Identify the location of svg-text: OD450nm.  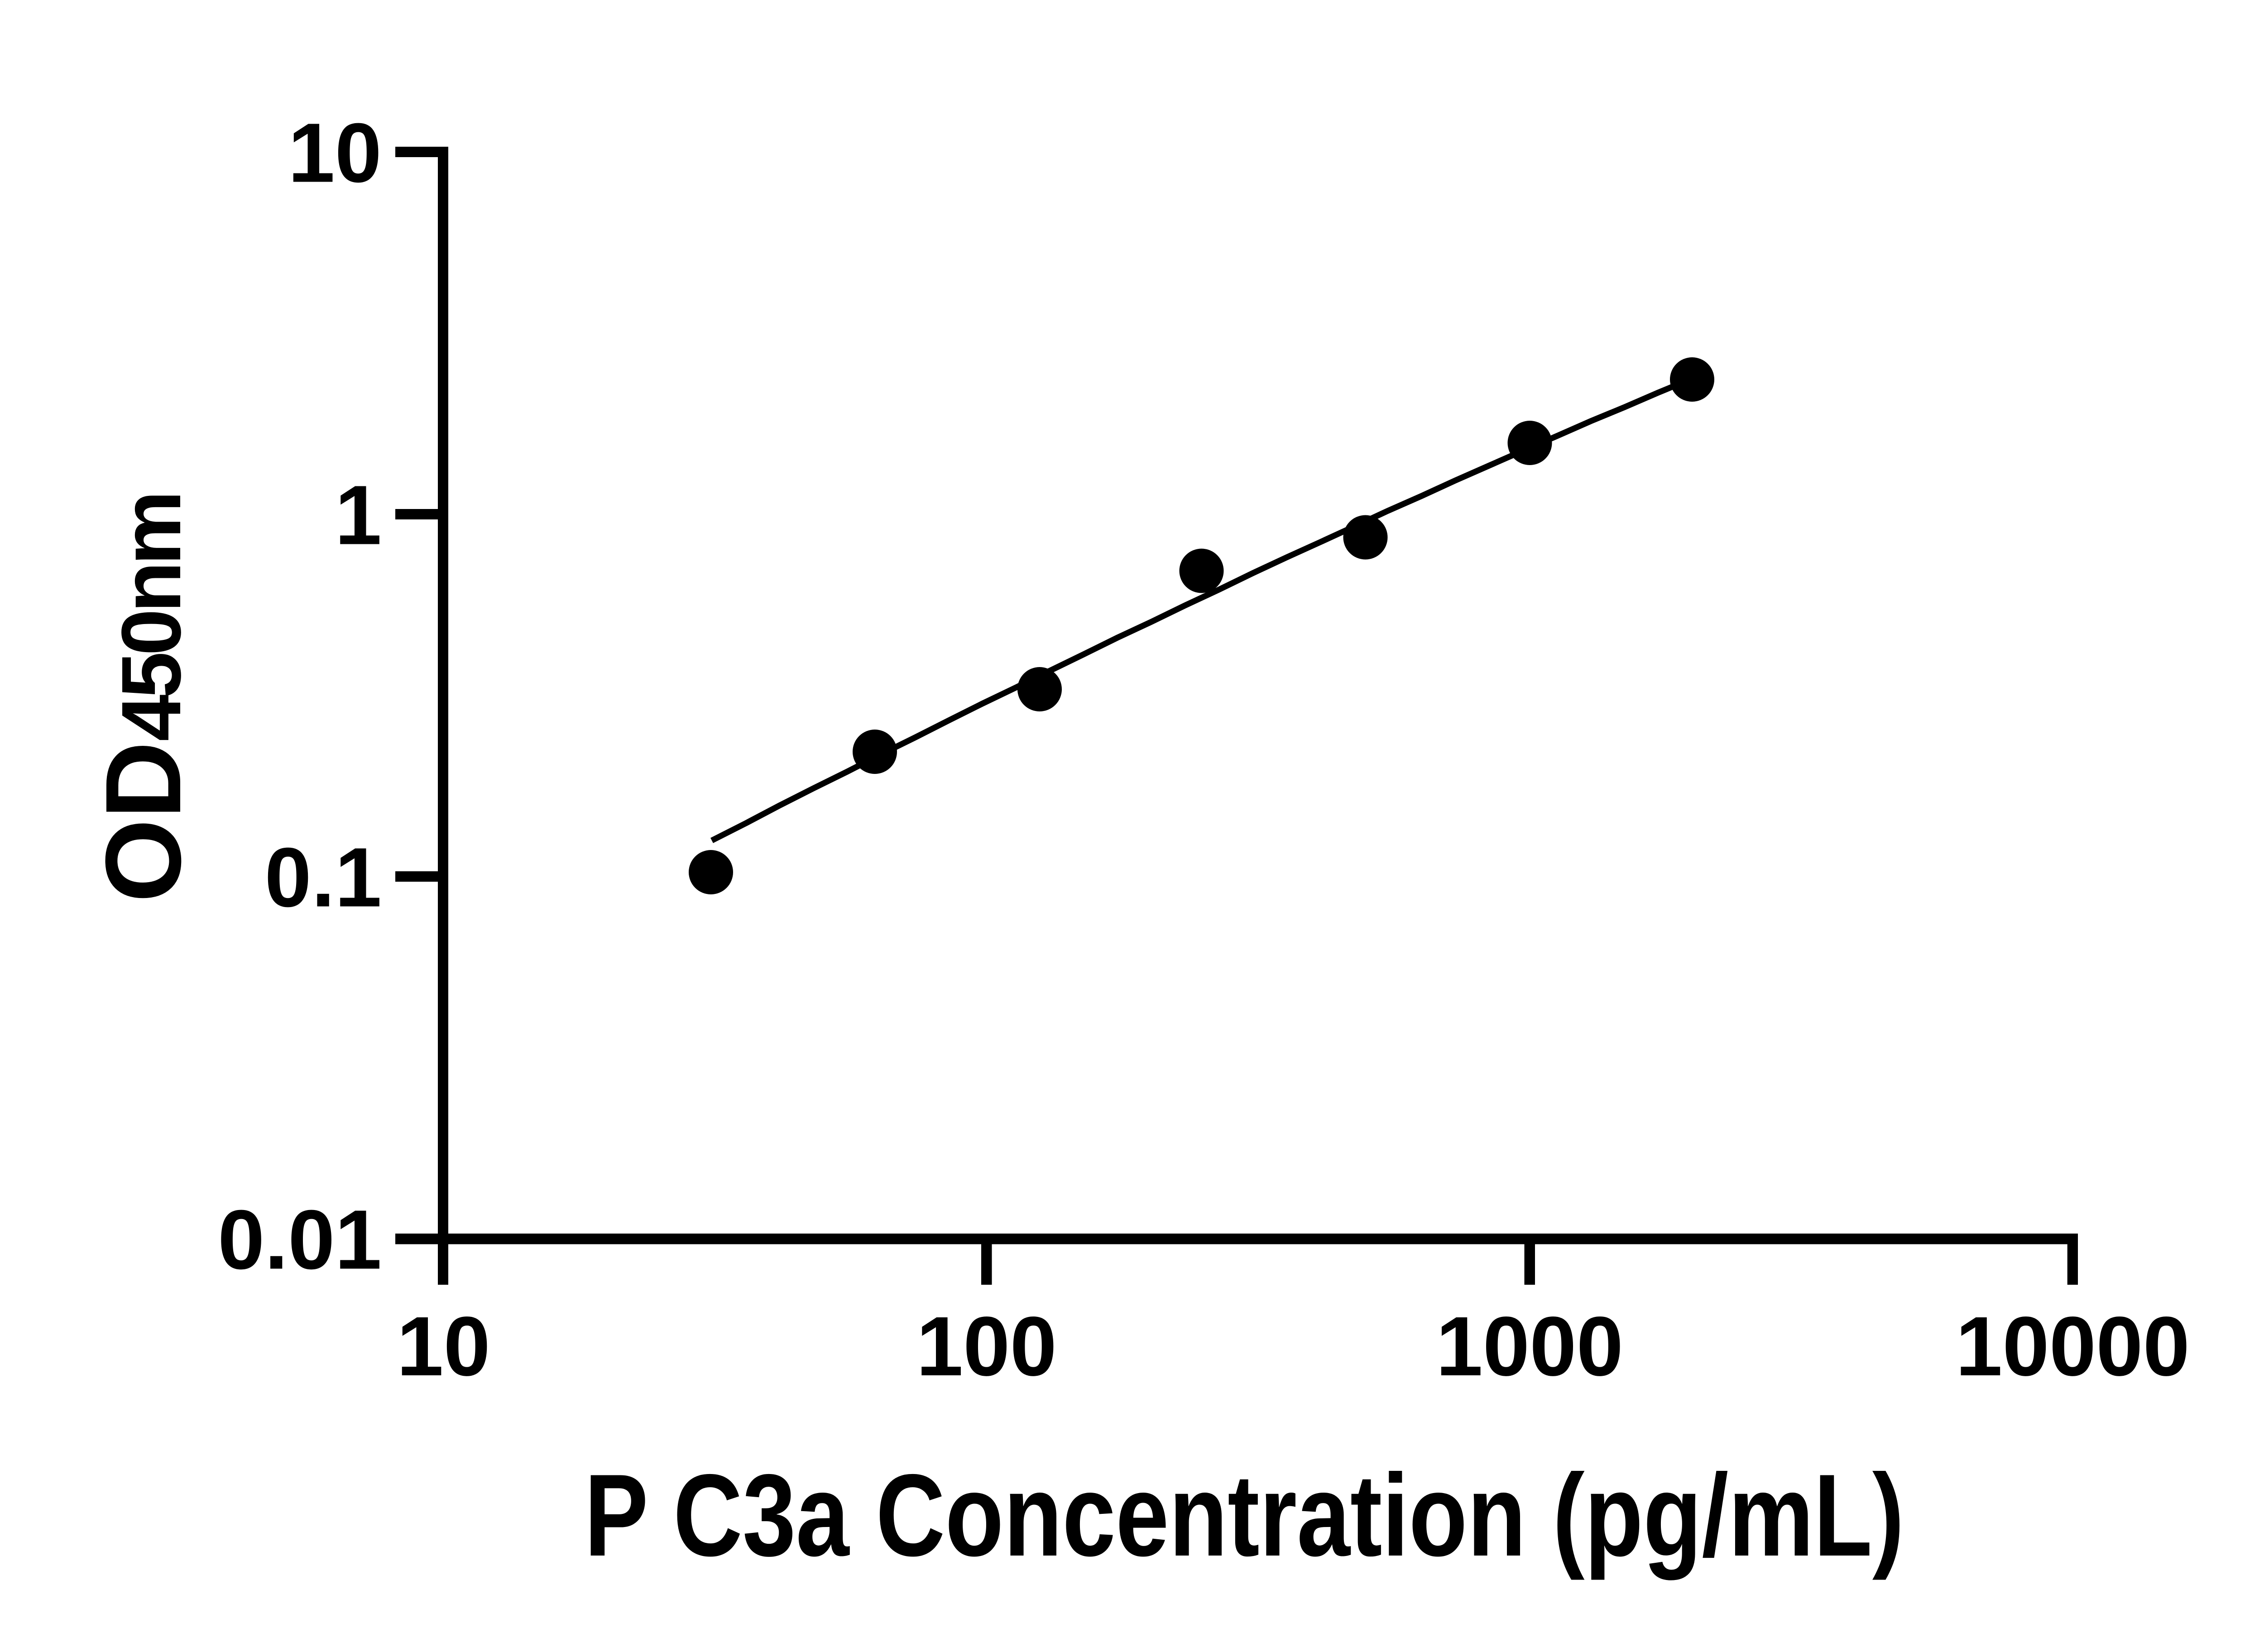
(143, 696).